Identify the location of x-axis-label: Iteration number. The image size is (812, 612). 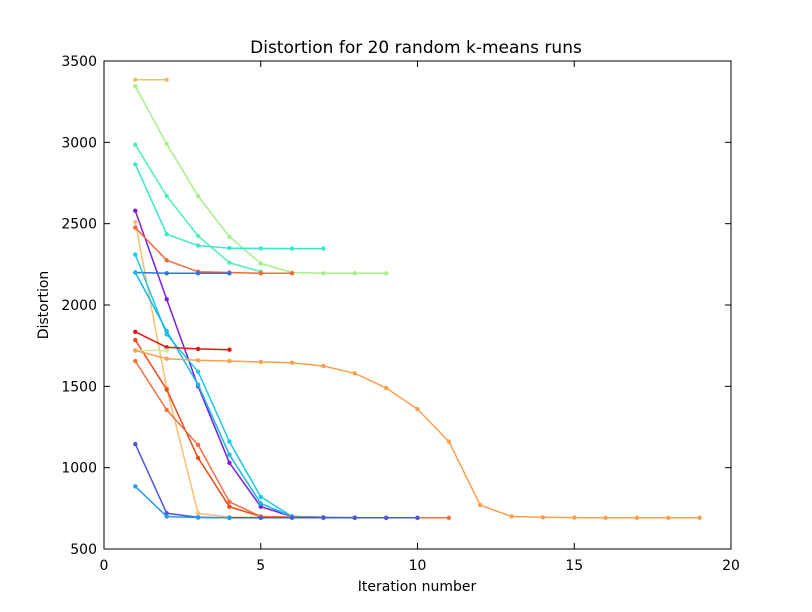
(417, 587).